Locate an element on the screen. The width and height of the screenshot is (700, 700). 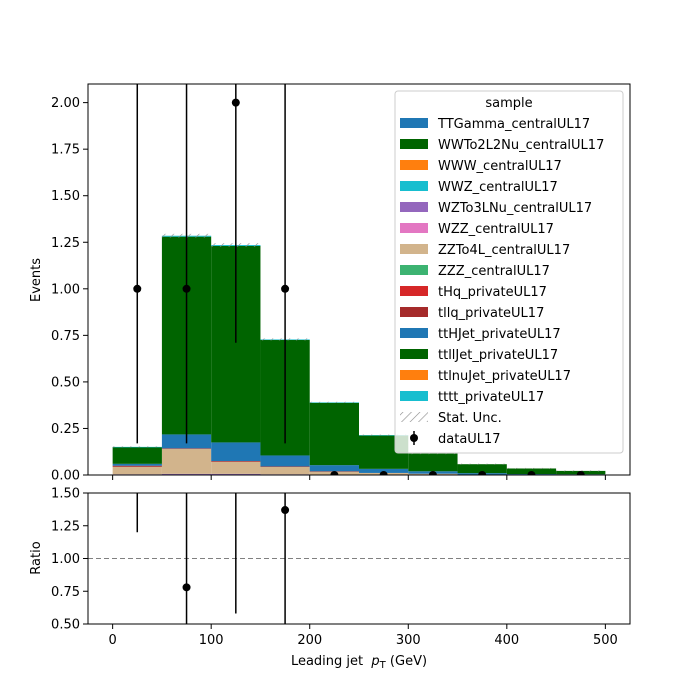
legend-swatch-wwto2l2nu-centralul17 is located at coordinates (414, 144).